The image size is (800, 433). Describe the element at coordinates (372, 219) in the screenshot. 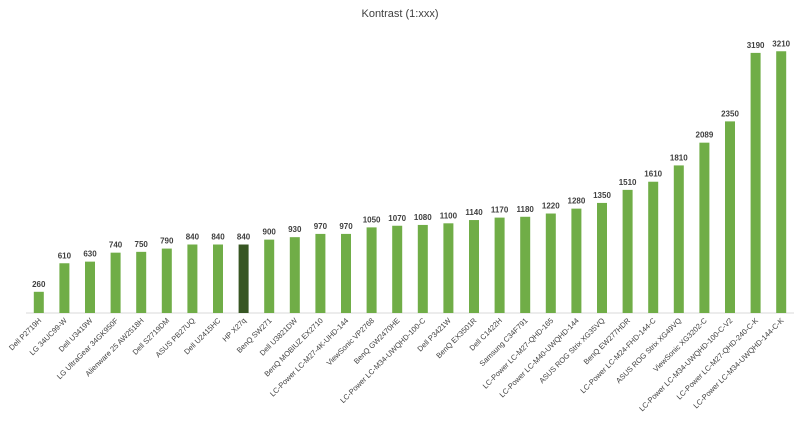

I see `value-label: 1050` at that location.